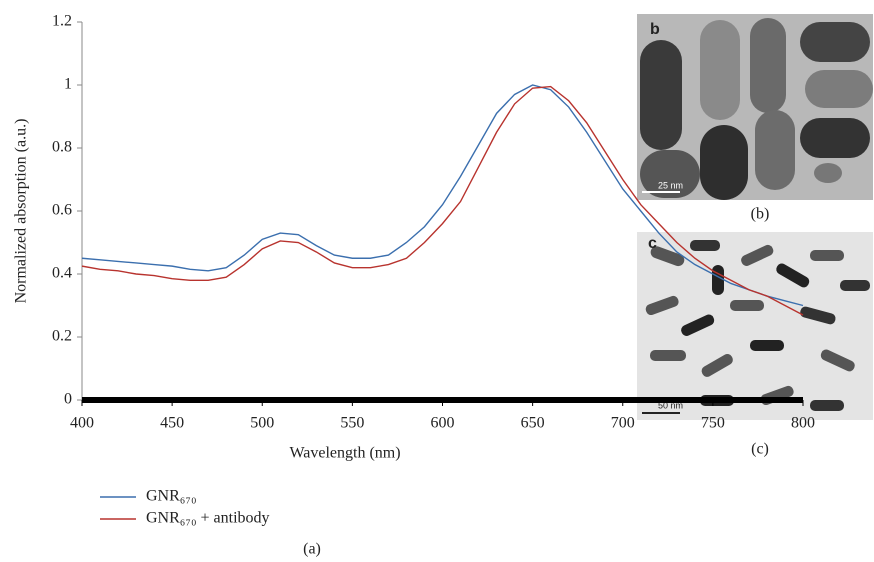 The width and height of the screenshot is (874, 562). What do you see at coordinates (760, 449) in the screenshot?
I see `image-caption: (c)` at bounding box center [760, 449].